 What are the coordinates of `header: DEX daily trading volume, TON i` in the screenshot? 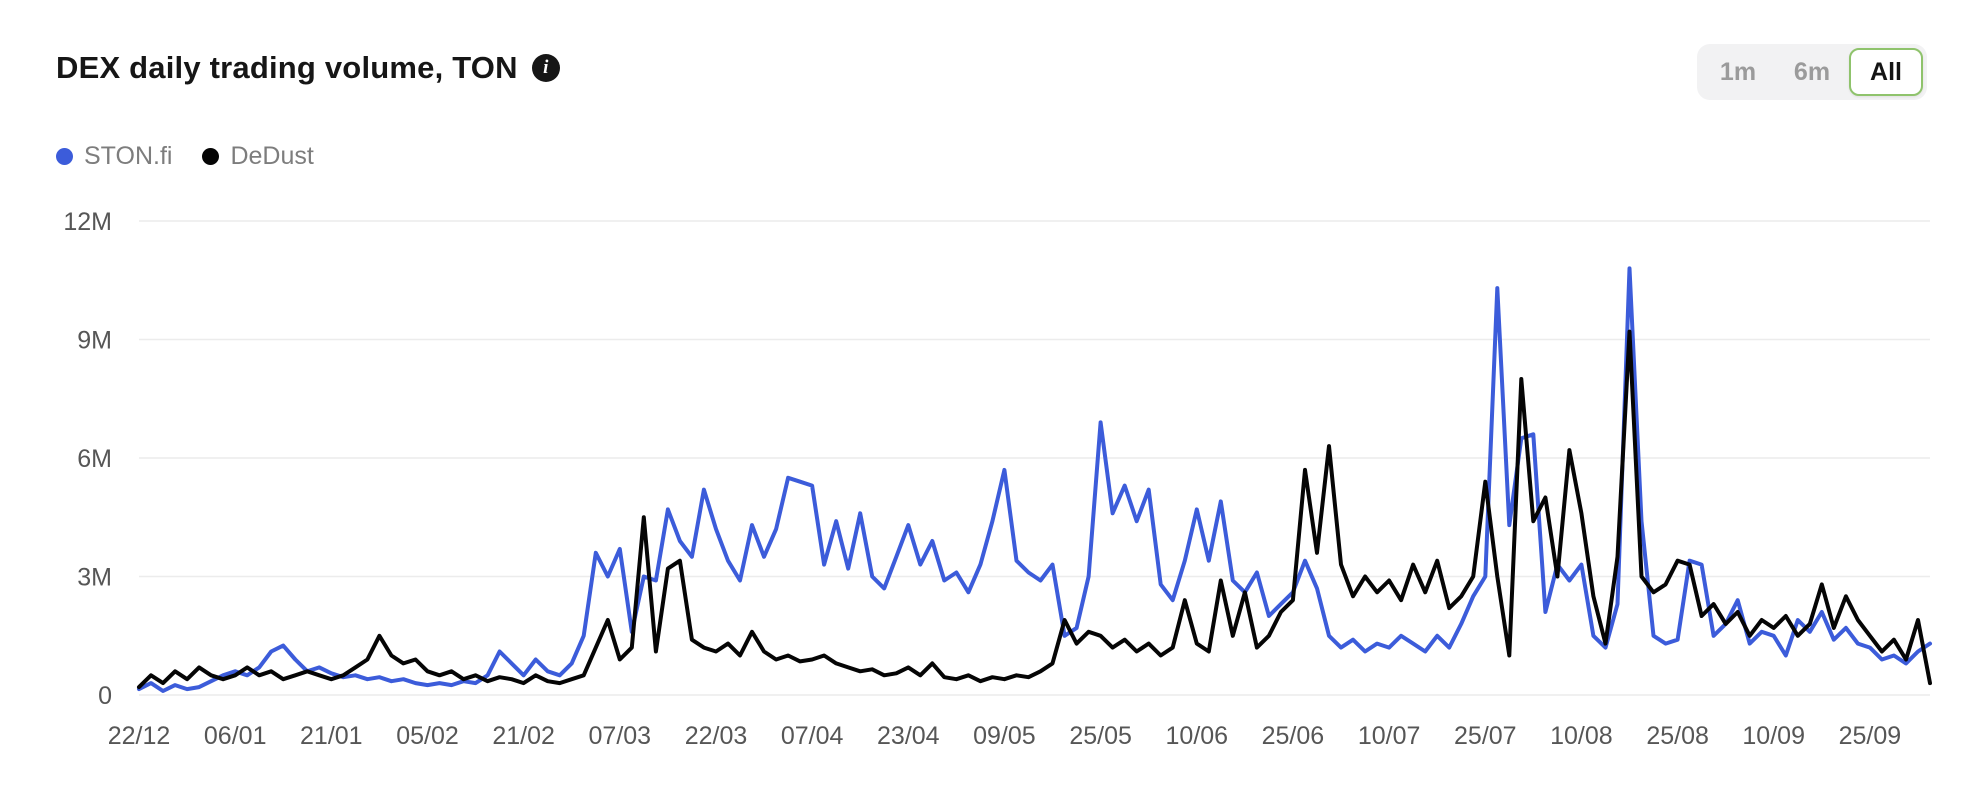 It's located at (308, 68).